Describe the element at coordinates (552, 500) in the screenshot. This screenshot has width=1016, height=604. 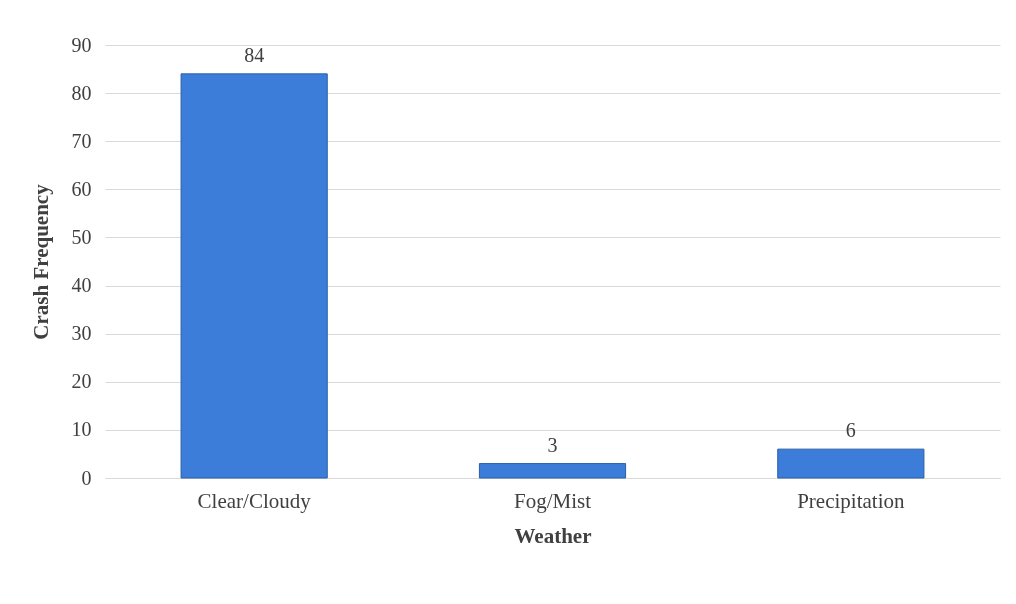
I see `x-tick-label: Fog/Mist` at that location.